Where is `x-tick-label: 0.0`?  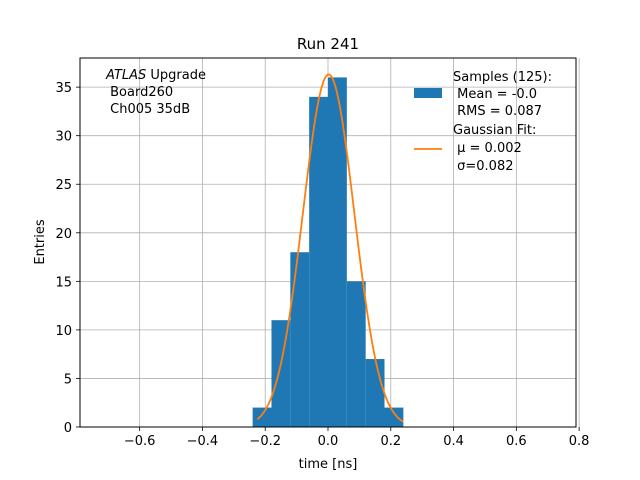
x-tick-label: 0.0 is located at coordinates (328, 441).